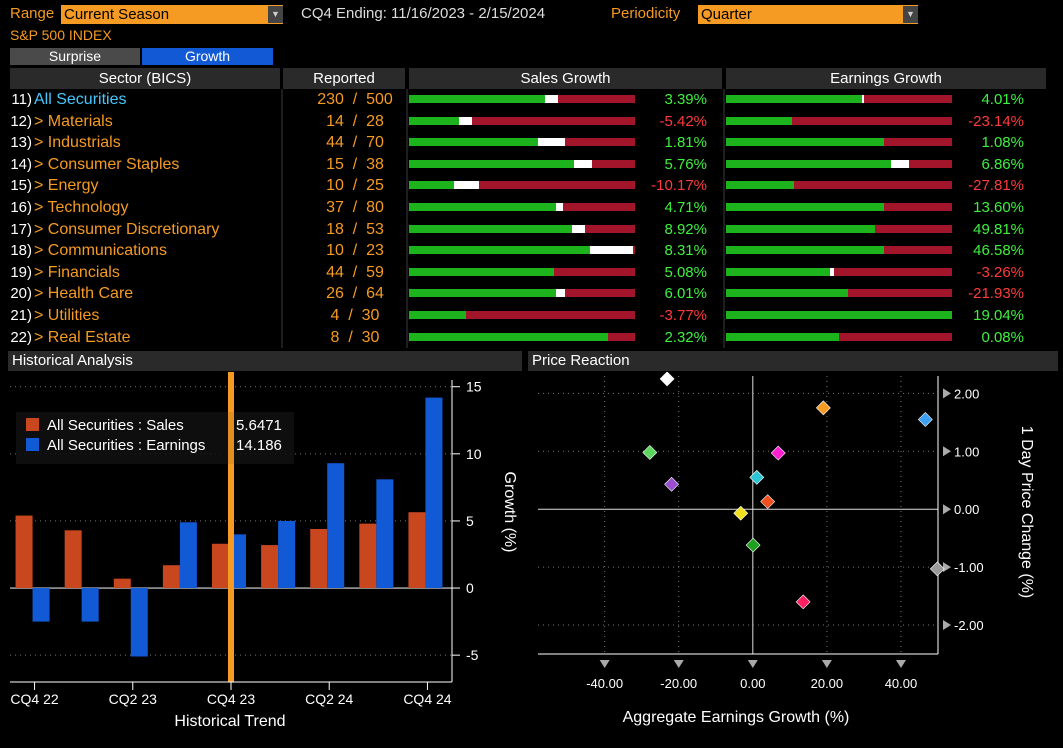 The width and height of the screenshot is (1063, 748). I want to click on x-tick-label: CQ2 23, so click(133, 699).